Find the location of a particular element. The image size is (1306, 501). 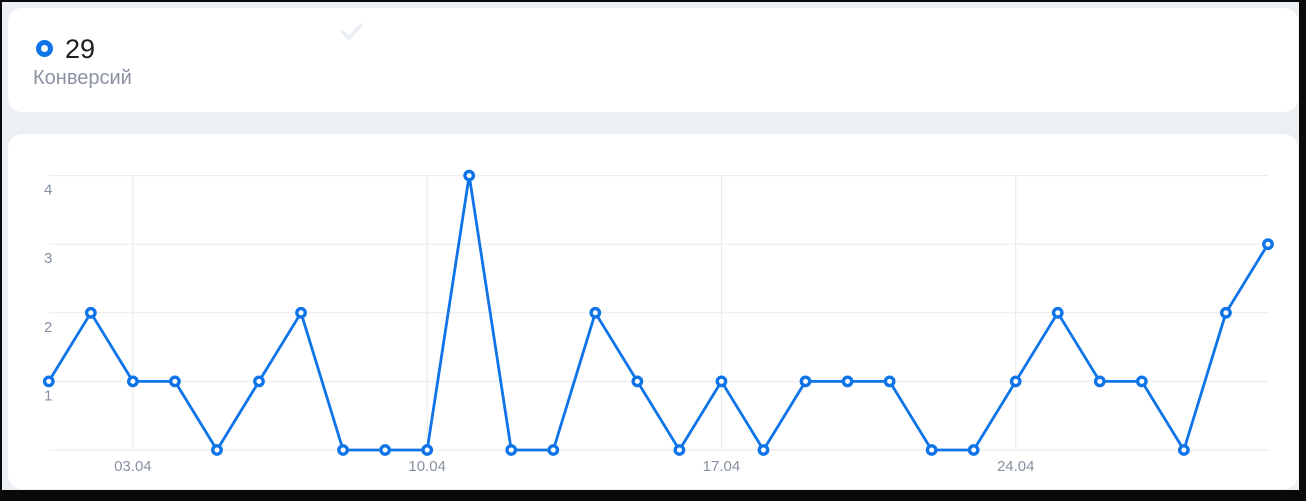

x-axis-tick-label: 10.04 is located at coordinates (427, 466).